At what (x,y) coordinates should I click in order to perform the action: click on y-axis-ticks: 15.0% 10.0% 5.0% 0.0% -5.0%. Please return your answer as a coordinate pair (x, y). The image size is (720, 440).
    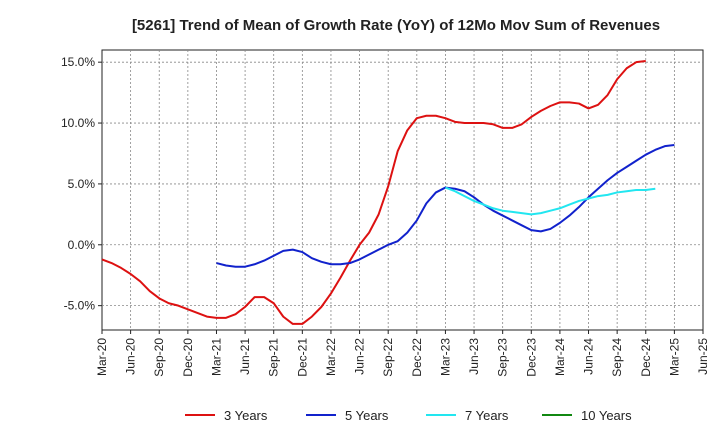
    Looking at the image, I should click on (81, 184).